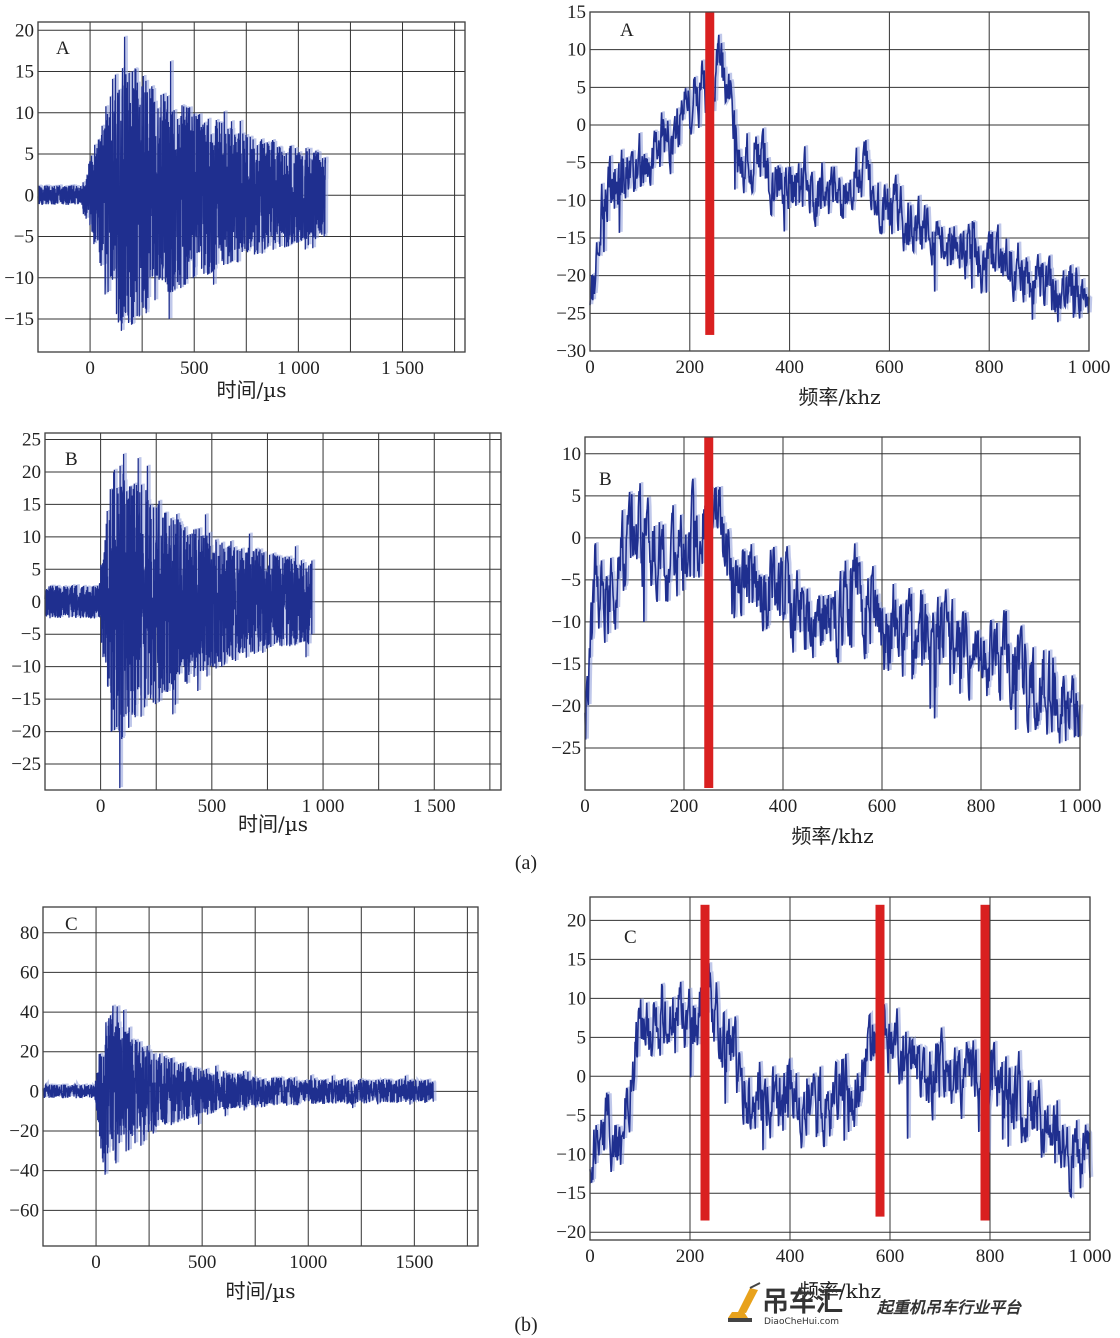 The image size is (1120, 1338). I want to click on x-tick-label: 1000, so click(308, 1262).